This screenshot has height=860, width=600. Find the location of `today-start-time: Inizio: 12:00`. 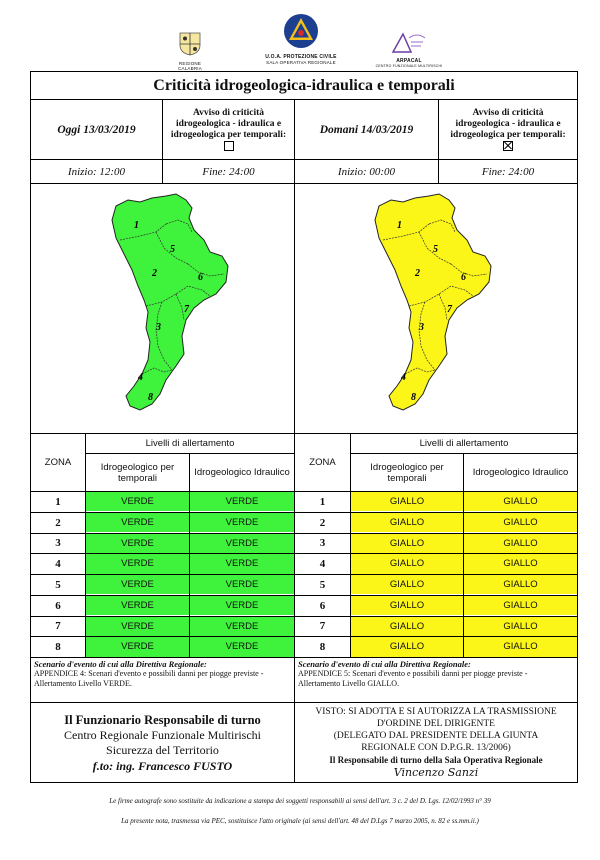

today-start-time: Inizio: 12:00 is located at coordinates (96, 171).